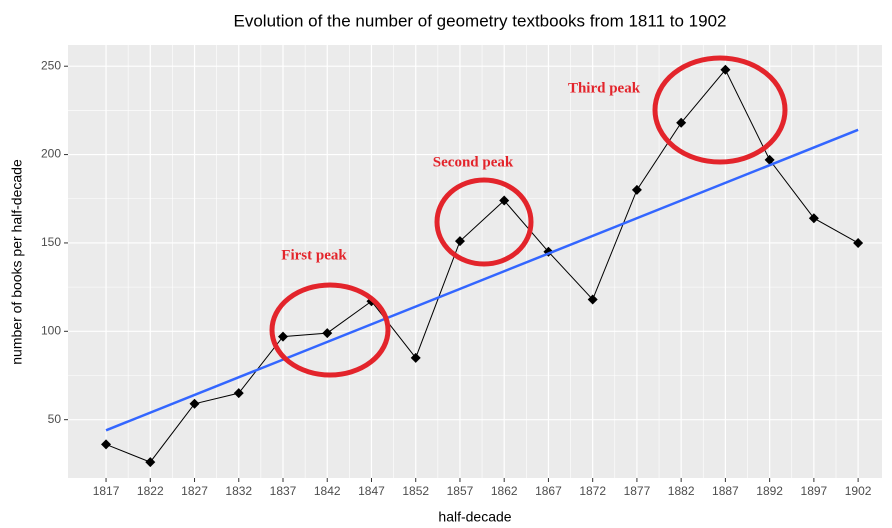  What do you see at coordinates (474, 517) in the screenshot?
I see `x-axis-title: half-decade` at bounding box center [474, 517].